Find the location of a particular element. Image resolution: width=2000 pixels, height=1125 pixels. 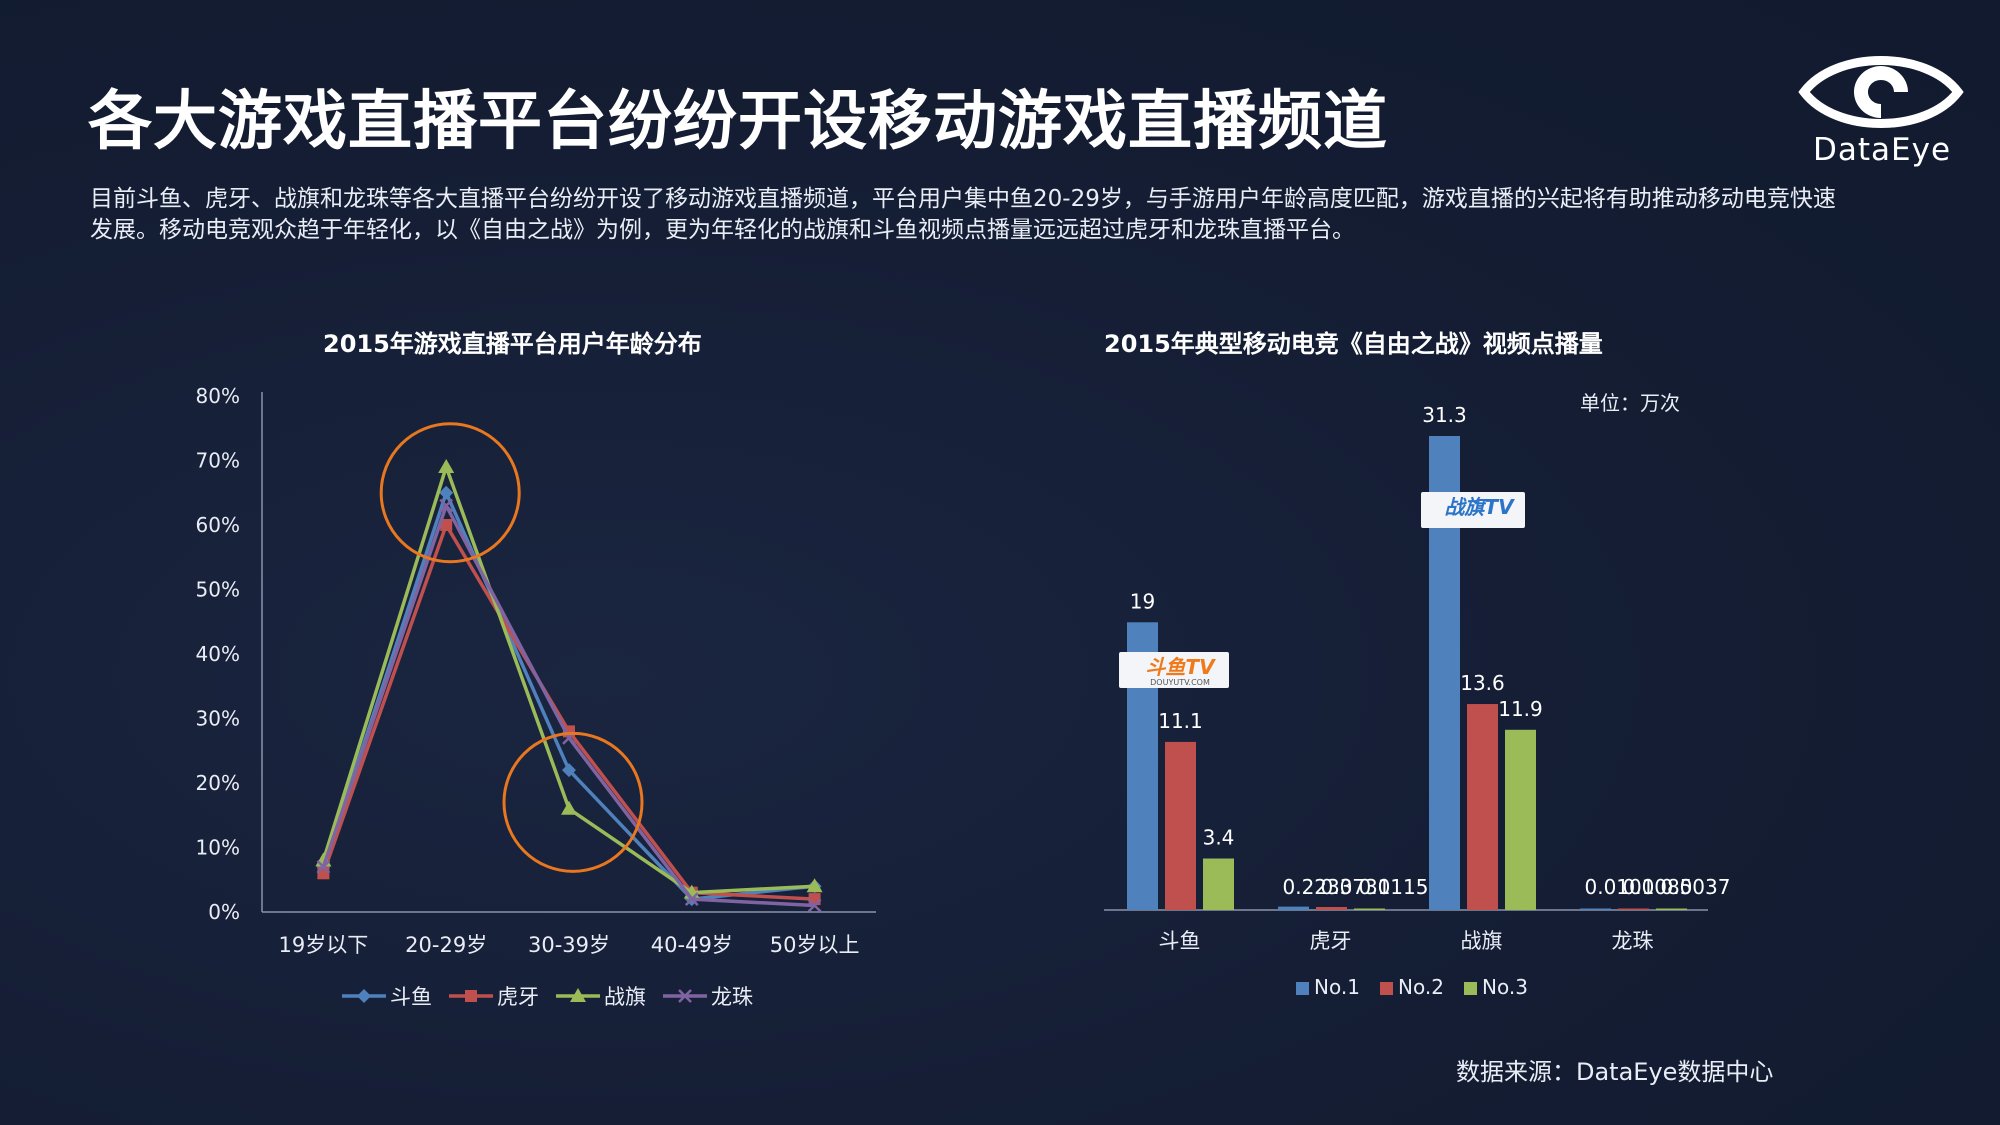

x-tick-label: 19岁以下 is located at coordinates (324, 945).